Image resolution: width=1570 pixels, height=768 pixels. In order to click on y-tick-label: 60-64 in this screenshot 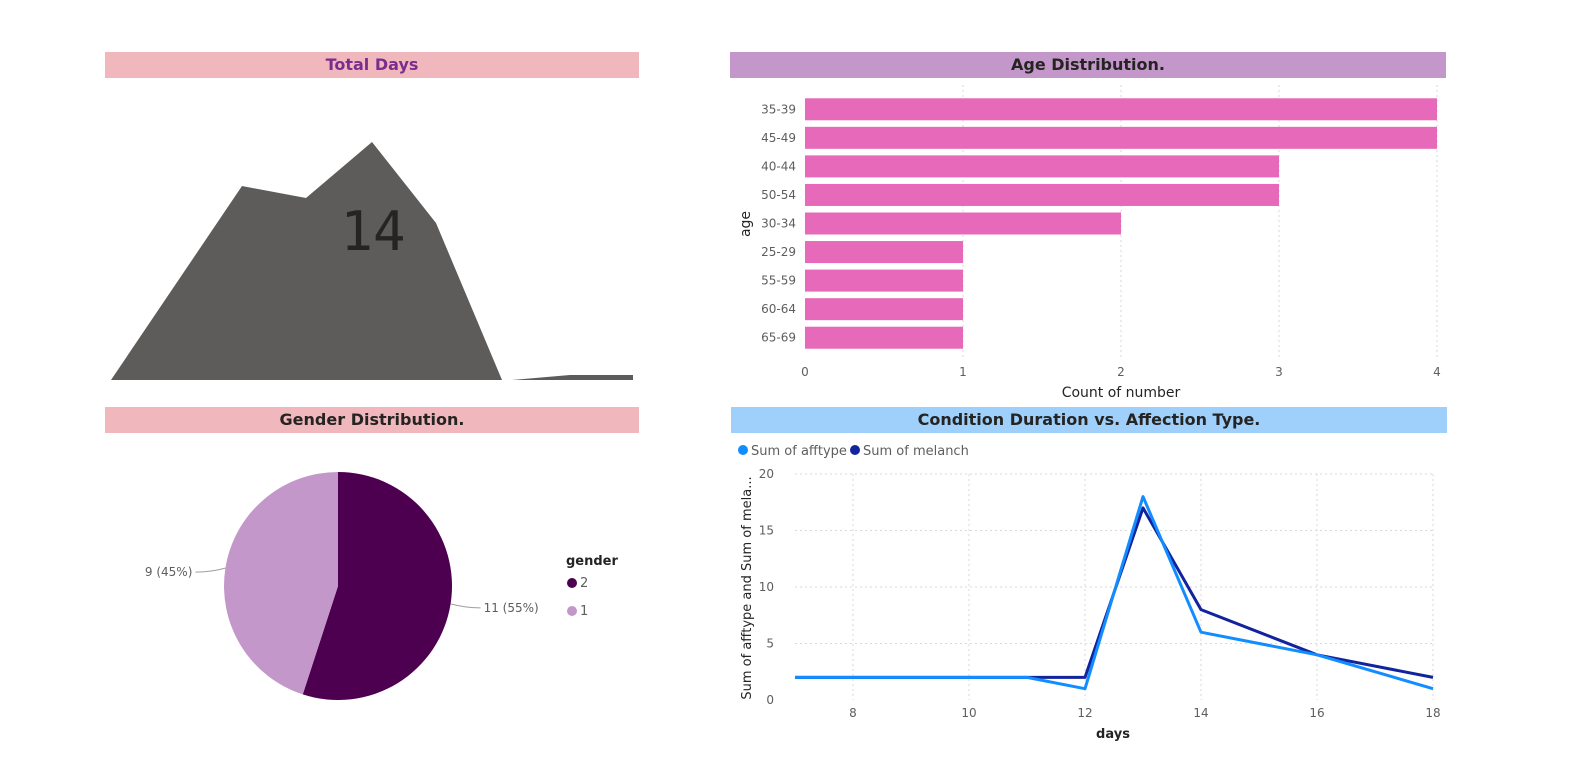, I will do `click(778, 309)`.